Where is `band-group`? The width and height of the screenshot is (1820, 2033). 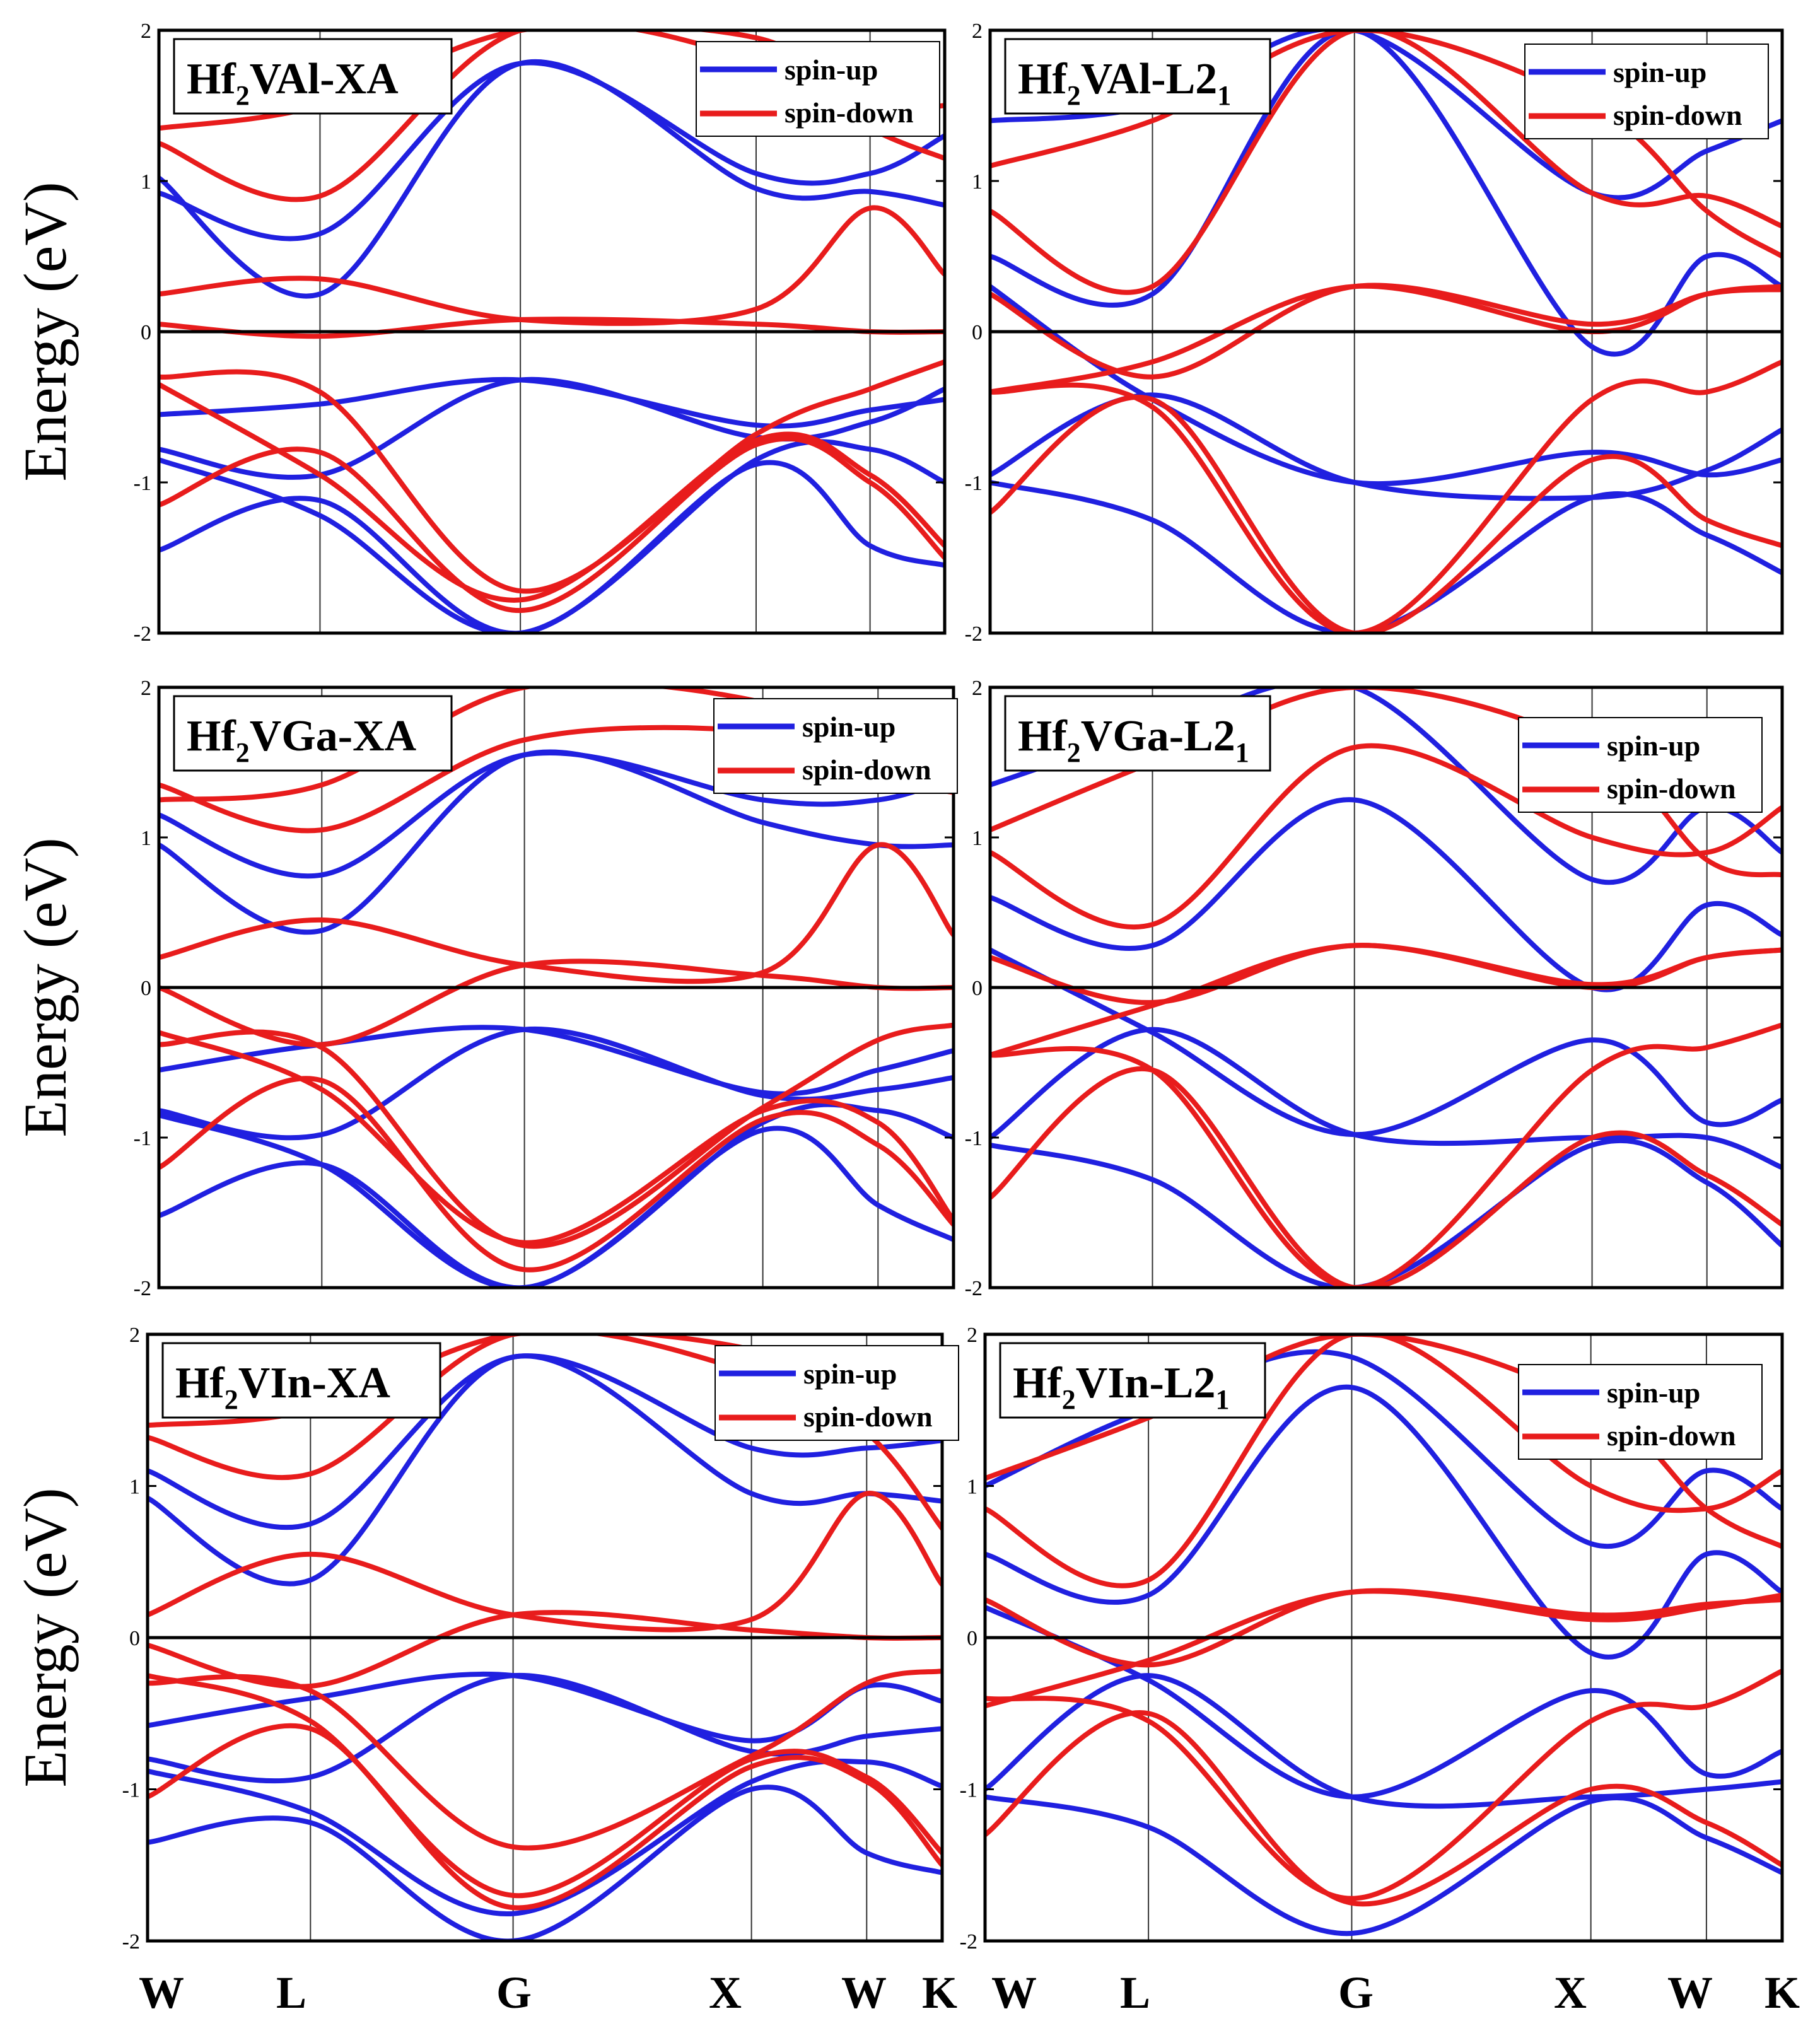
band-group is located at coordinates (1386, 987).